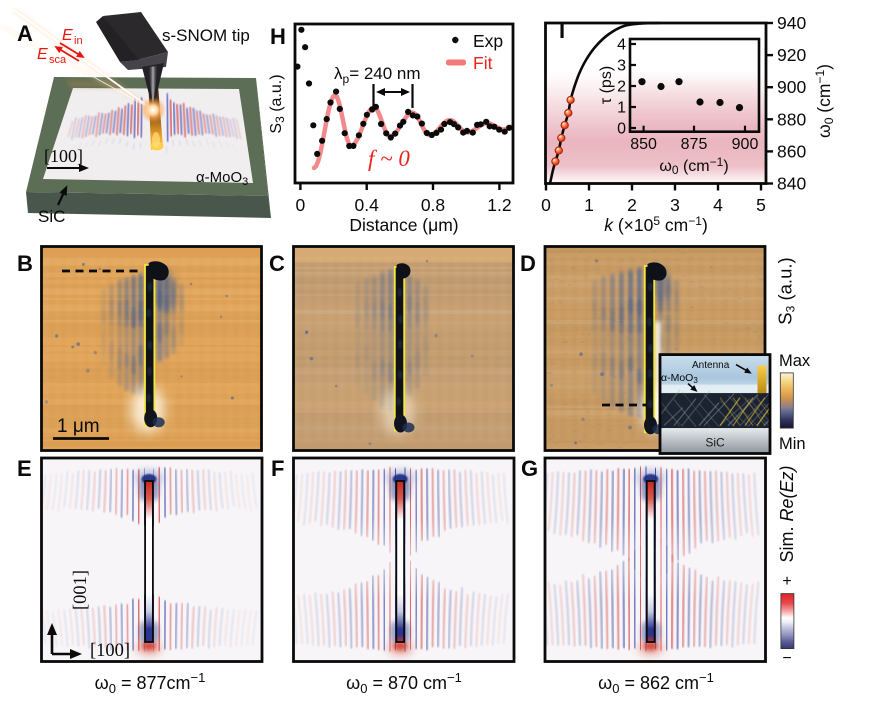  Describe the element at coordinates (656, 683) in the screenshot. I see `svg-text: ω0 = 862 cm−1` at that location.